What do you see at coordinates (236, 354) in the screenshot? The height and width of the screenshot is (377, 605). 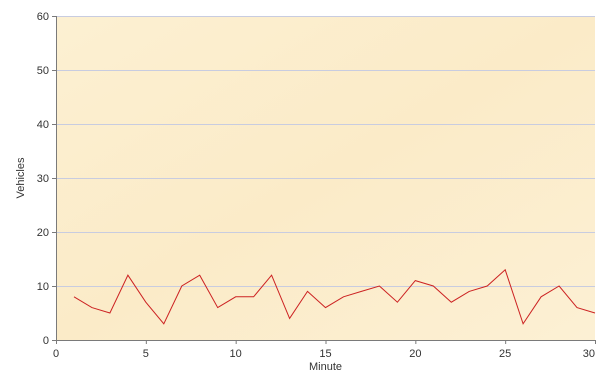 I see `x-tick-label-10: 10` at bounding box center [236, 354].